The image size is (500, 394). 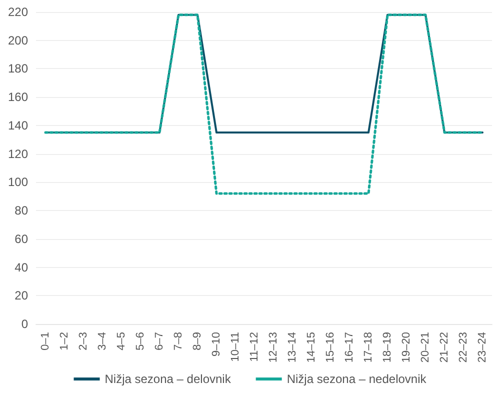 What do you see at coordinates (388, 347) in the screenshot?
I see `x-tick-label: 18–19` at bounding box center [388, 347].